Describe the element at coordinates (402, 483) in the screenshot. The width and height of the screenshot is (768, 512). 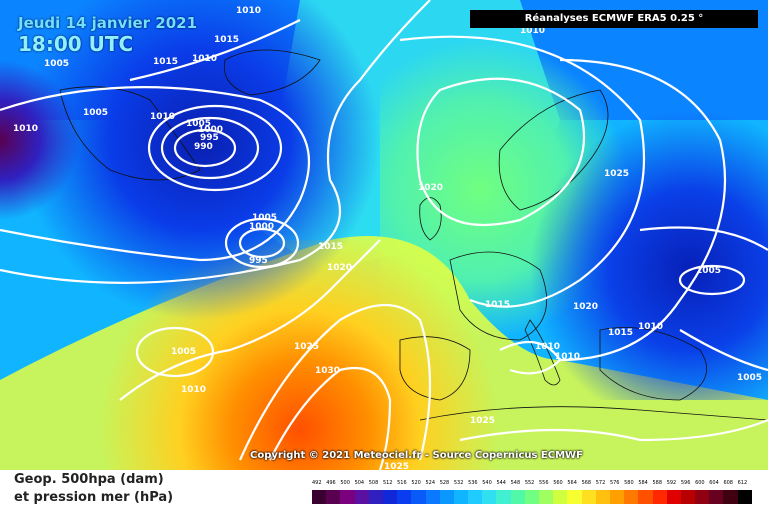
I see `color-scale-tick: 516` at that location.